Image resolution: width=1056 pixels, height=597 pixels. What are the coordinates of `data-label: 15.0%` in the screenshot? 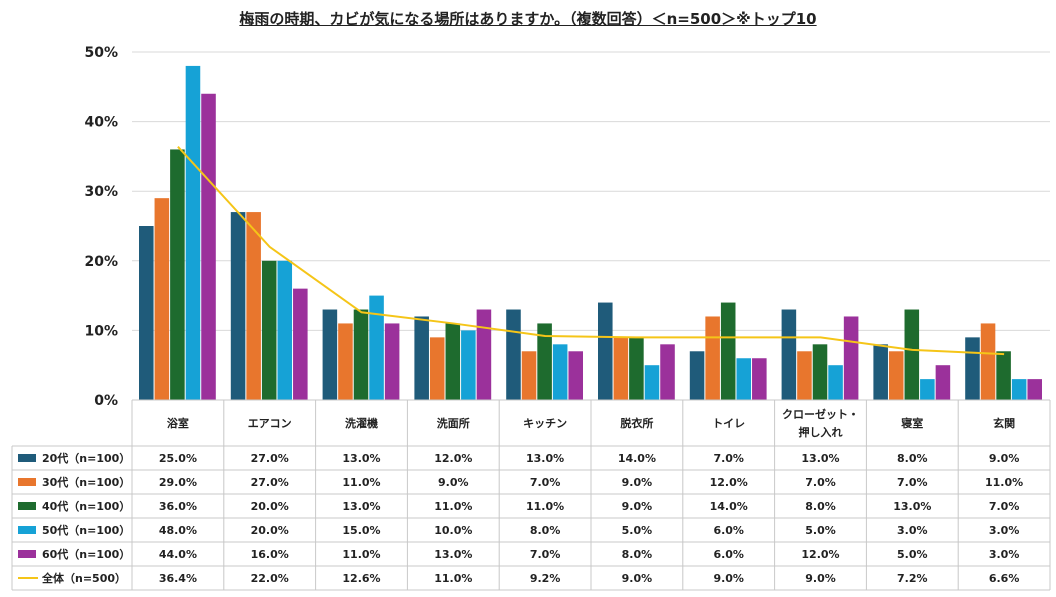 It's located at (361, 530).